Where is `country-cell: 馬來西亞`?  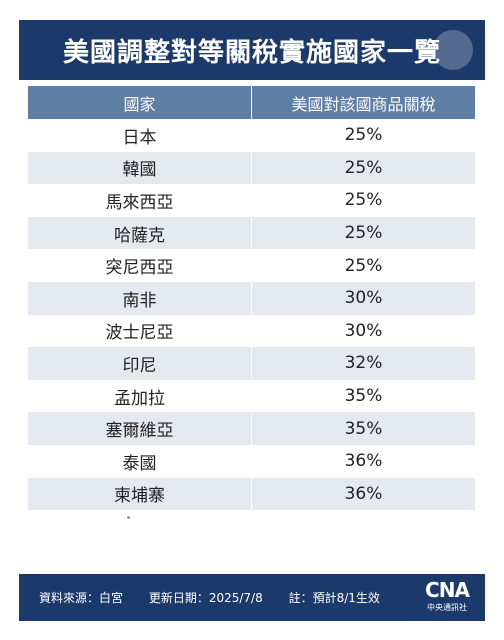 country-cell: 馬來西亞 is located at coordinates (140, 200).